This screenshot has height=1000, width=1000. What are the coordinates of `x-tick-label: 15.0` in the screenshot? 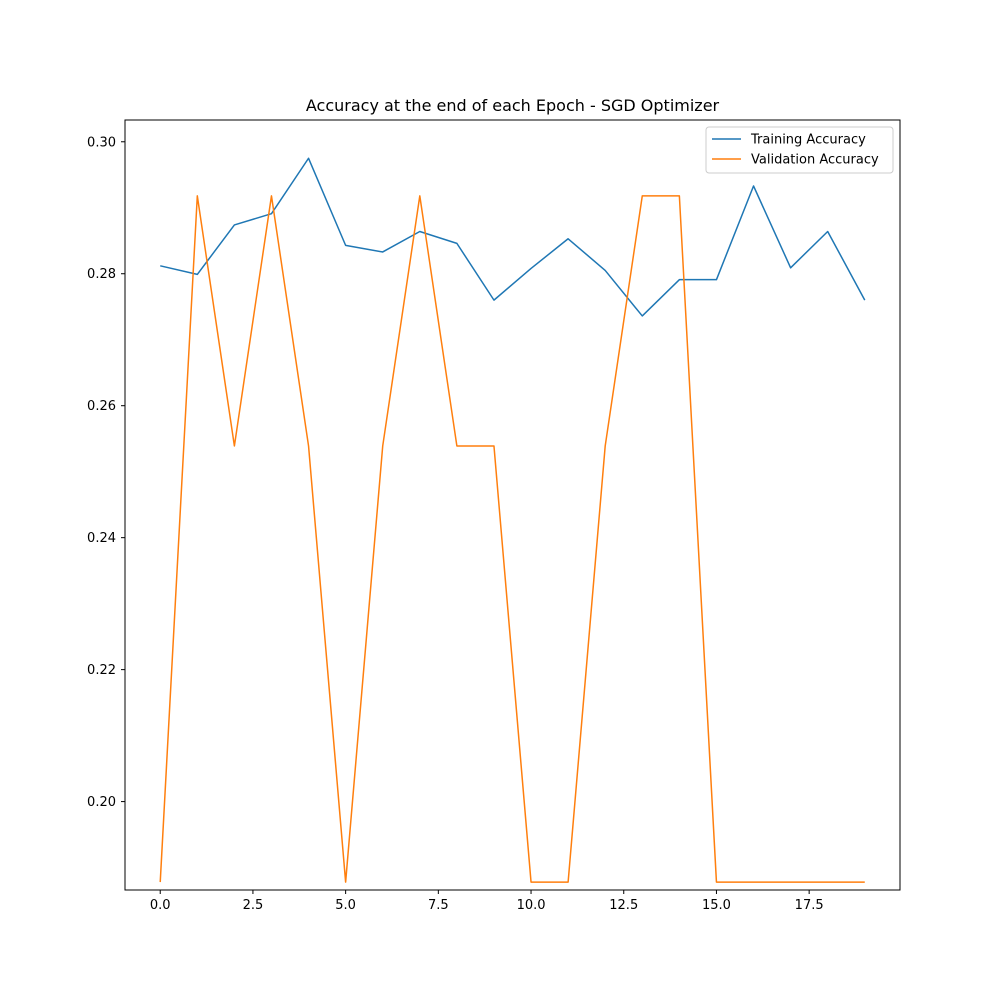 It's located at (716, 905).